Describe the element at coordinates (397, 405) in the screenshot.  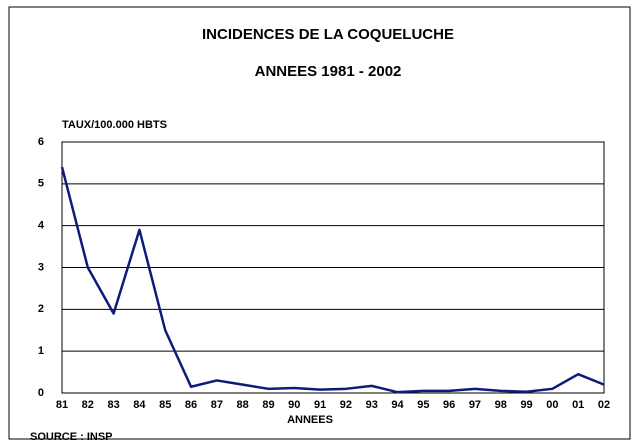
I see `x-tick-label: 94` at that location.